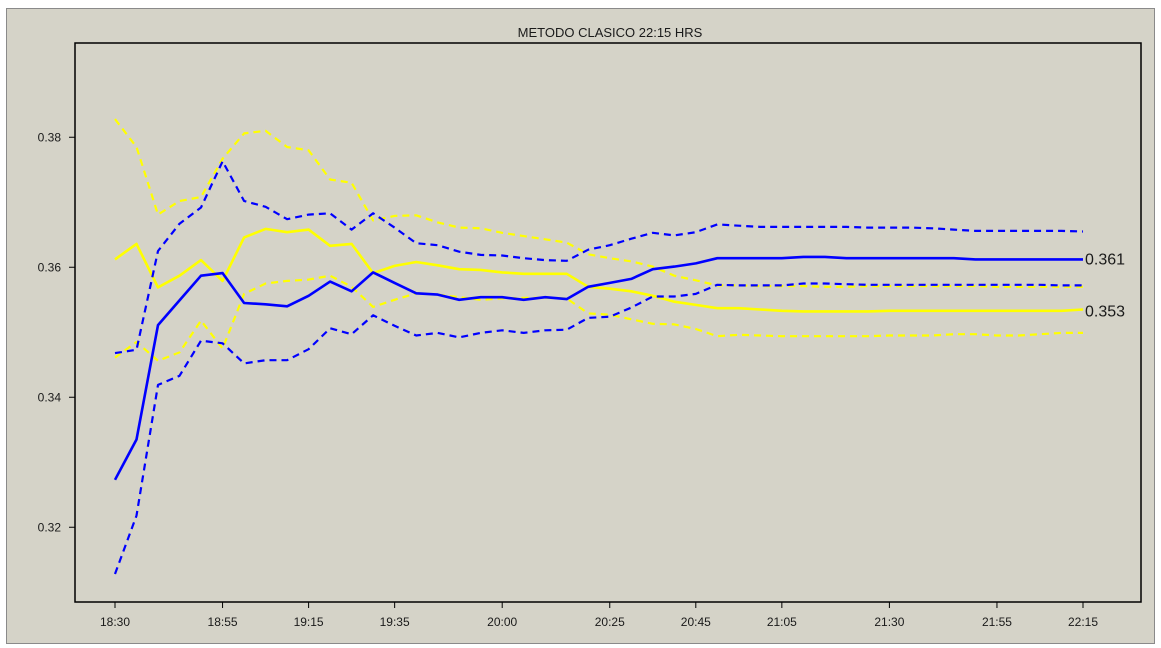 The height and width of the screenshot is (648, 1161). What do you see at coordinates (115, 622) in the screenshot?
I see `x-tick-label: 18:30` at bounding box center [115, 622].